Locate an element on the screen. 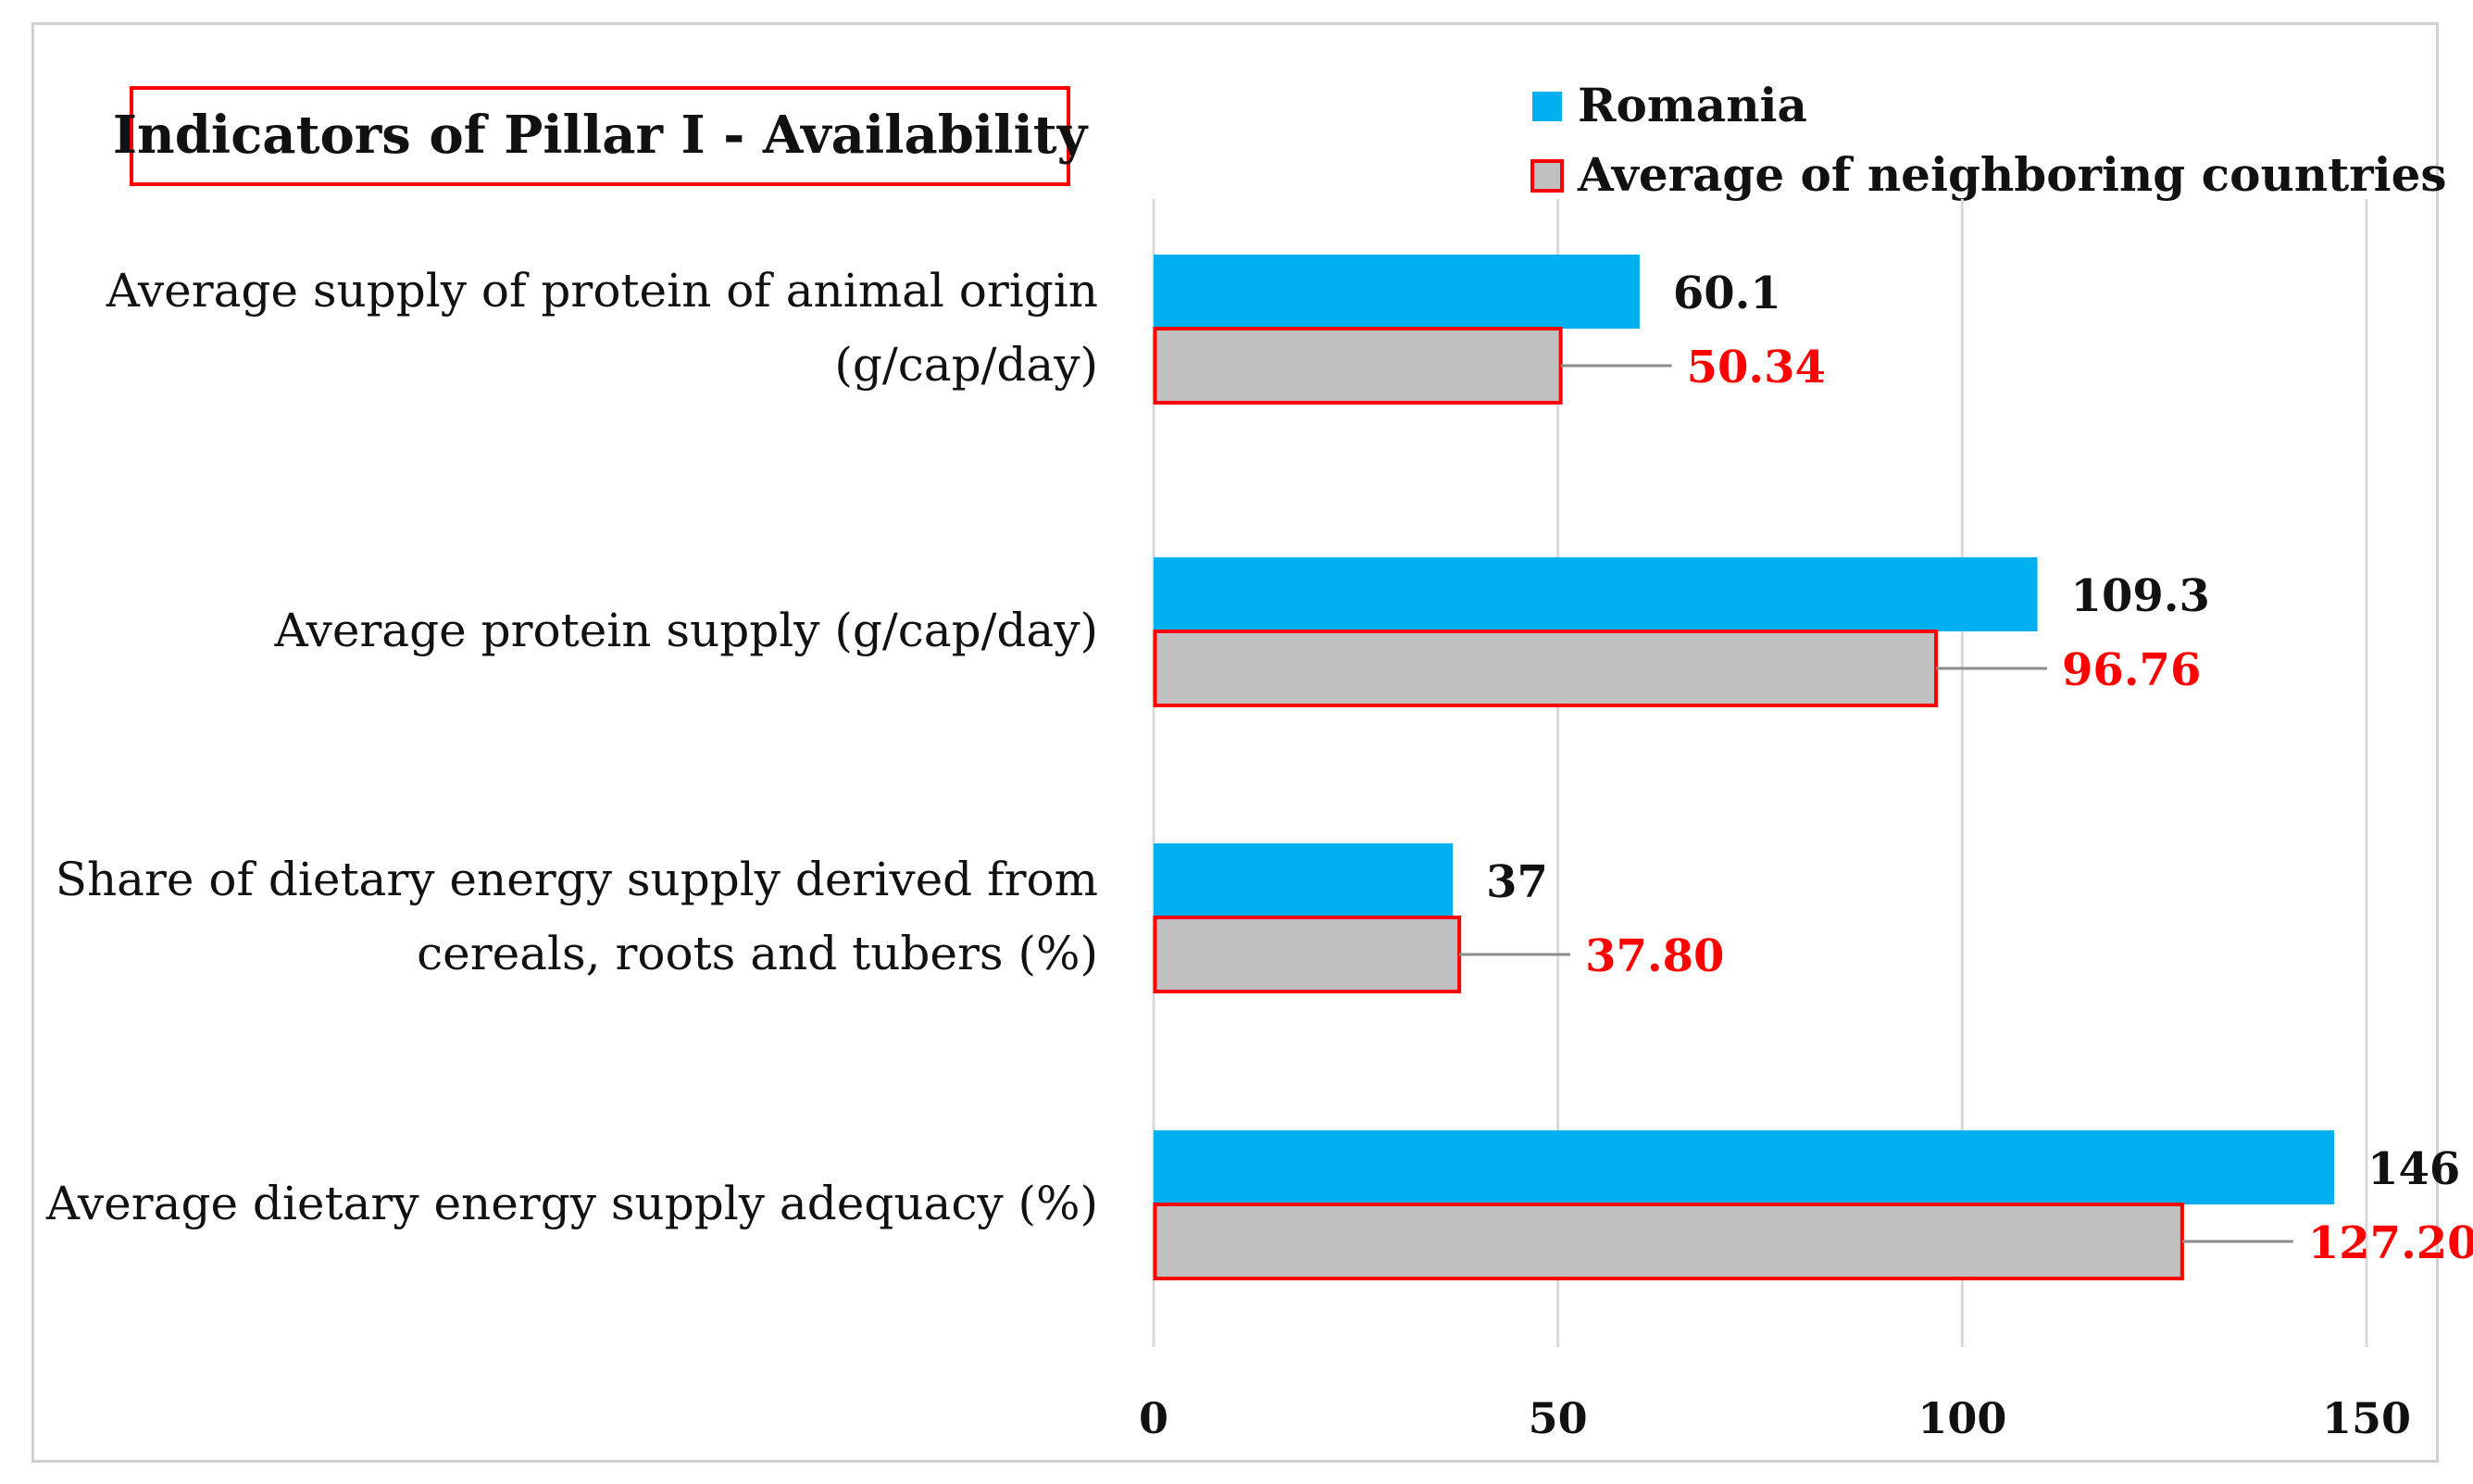 This screenshot has width=2473, height=1484. legend-swatch-romania is located at coordinates (1547, 106).